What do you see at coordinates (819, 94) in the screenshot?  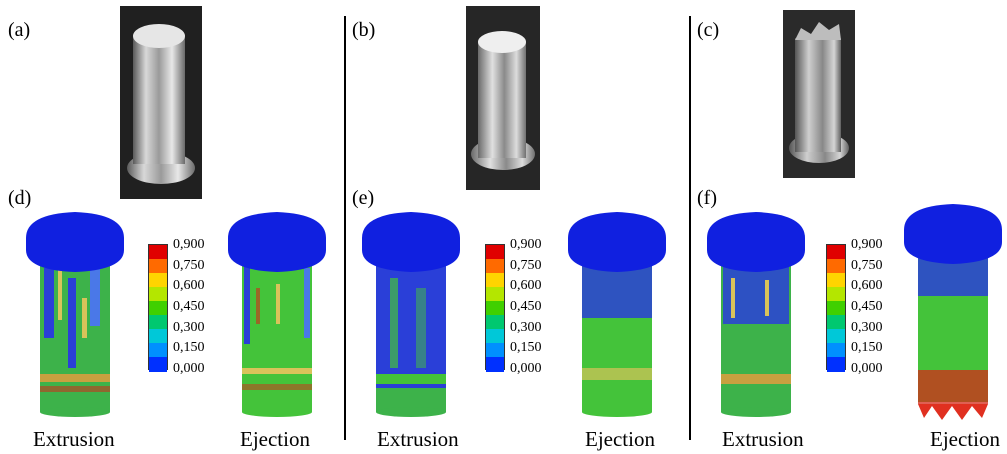 I see `photo-rivet-c` at bounding box center [819, 94].